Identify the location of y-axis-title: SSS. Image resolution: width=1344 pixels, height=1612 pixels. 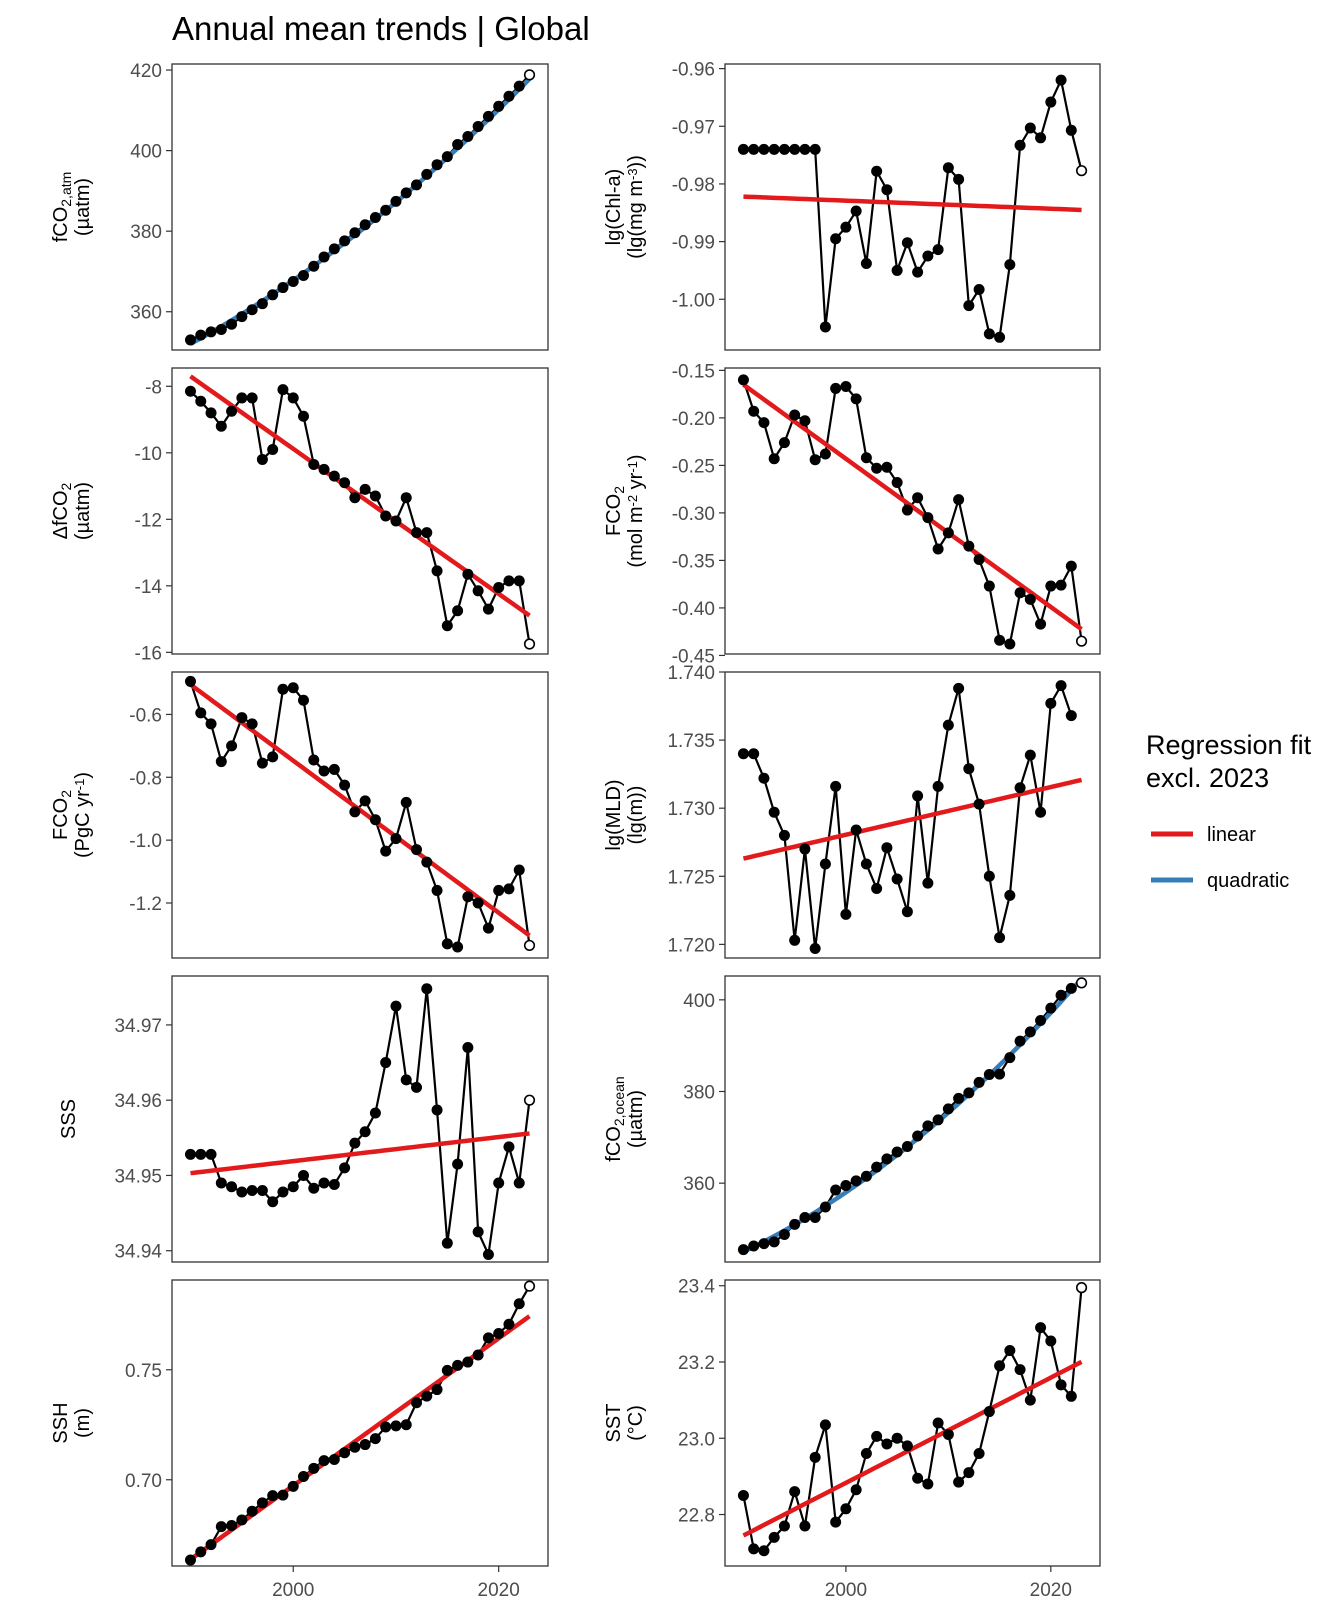
(69, 1119).